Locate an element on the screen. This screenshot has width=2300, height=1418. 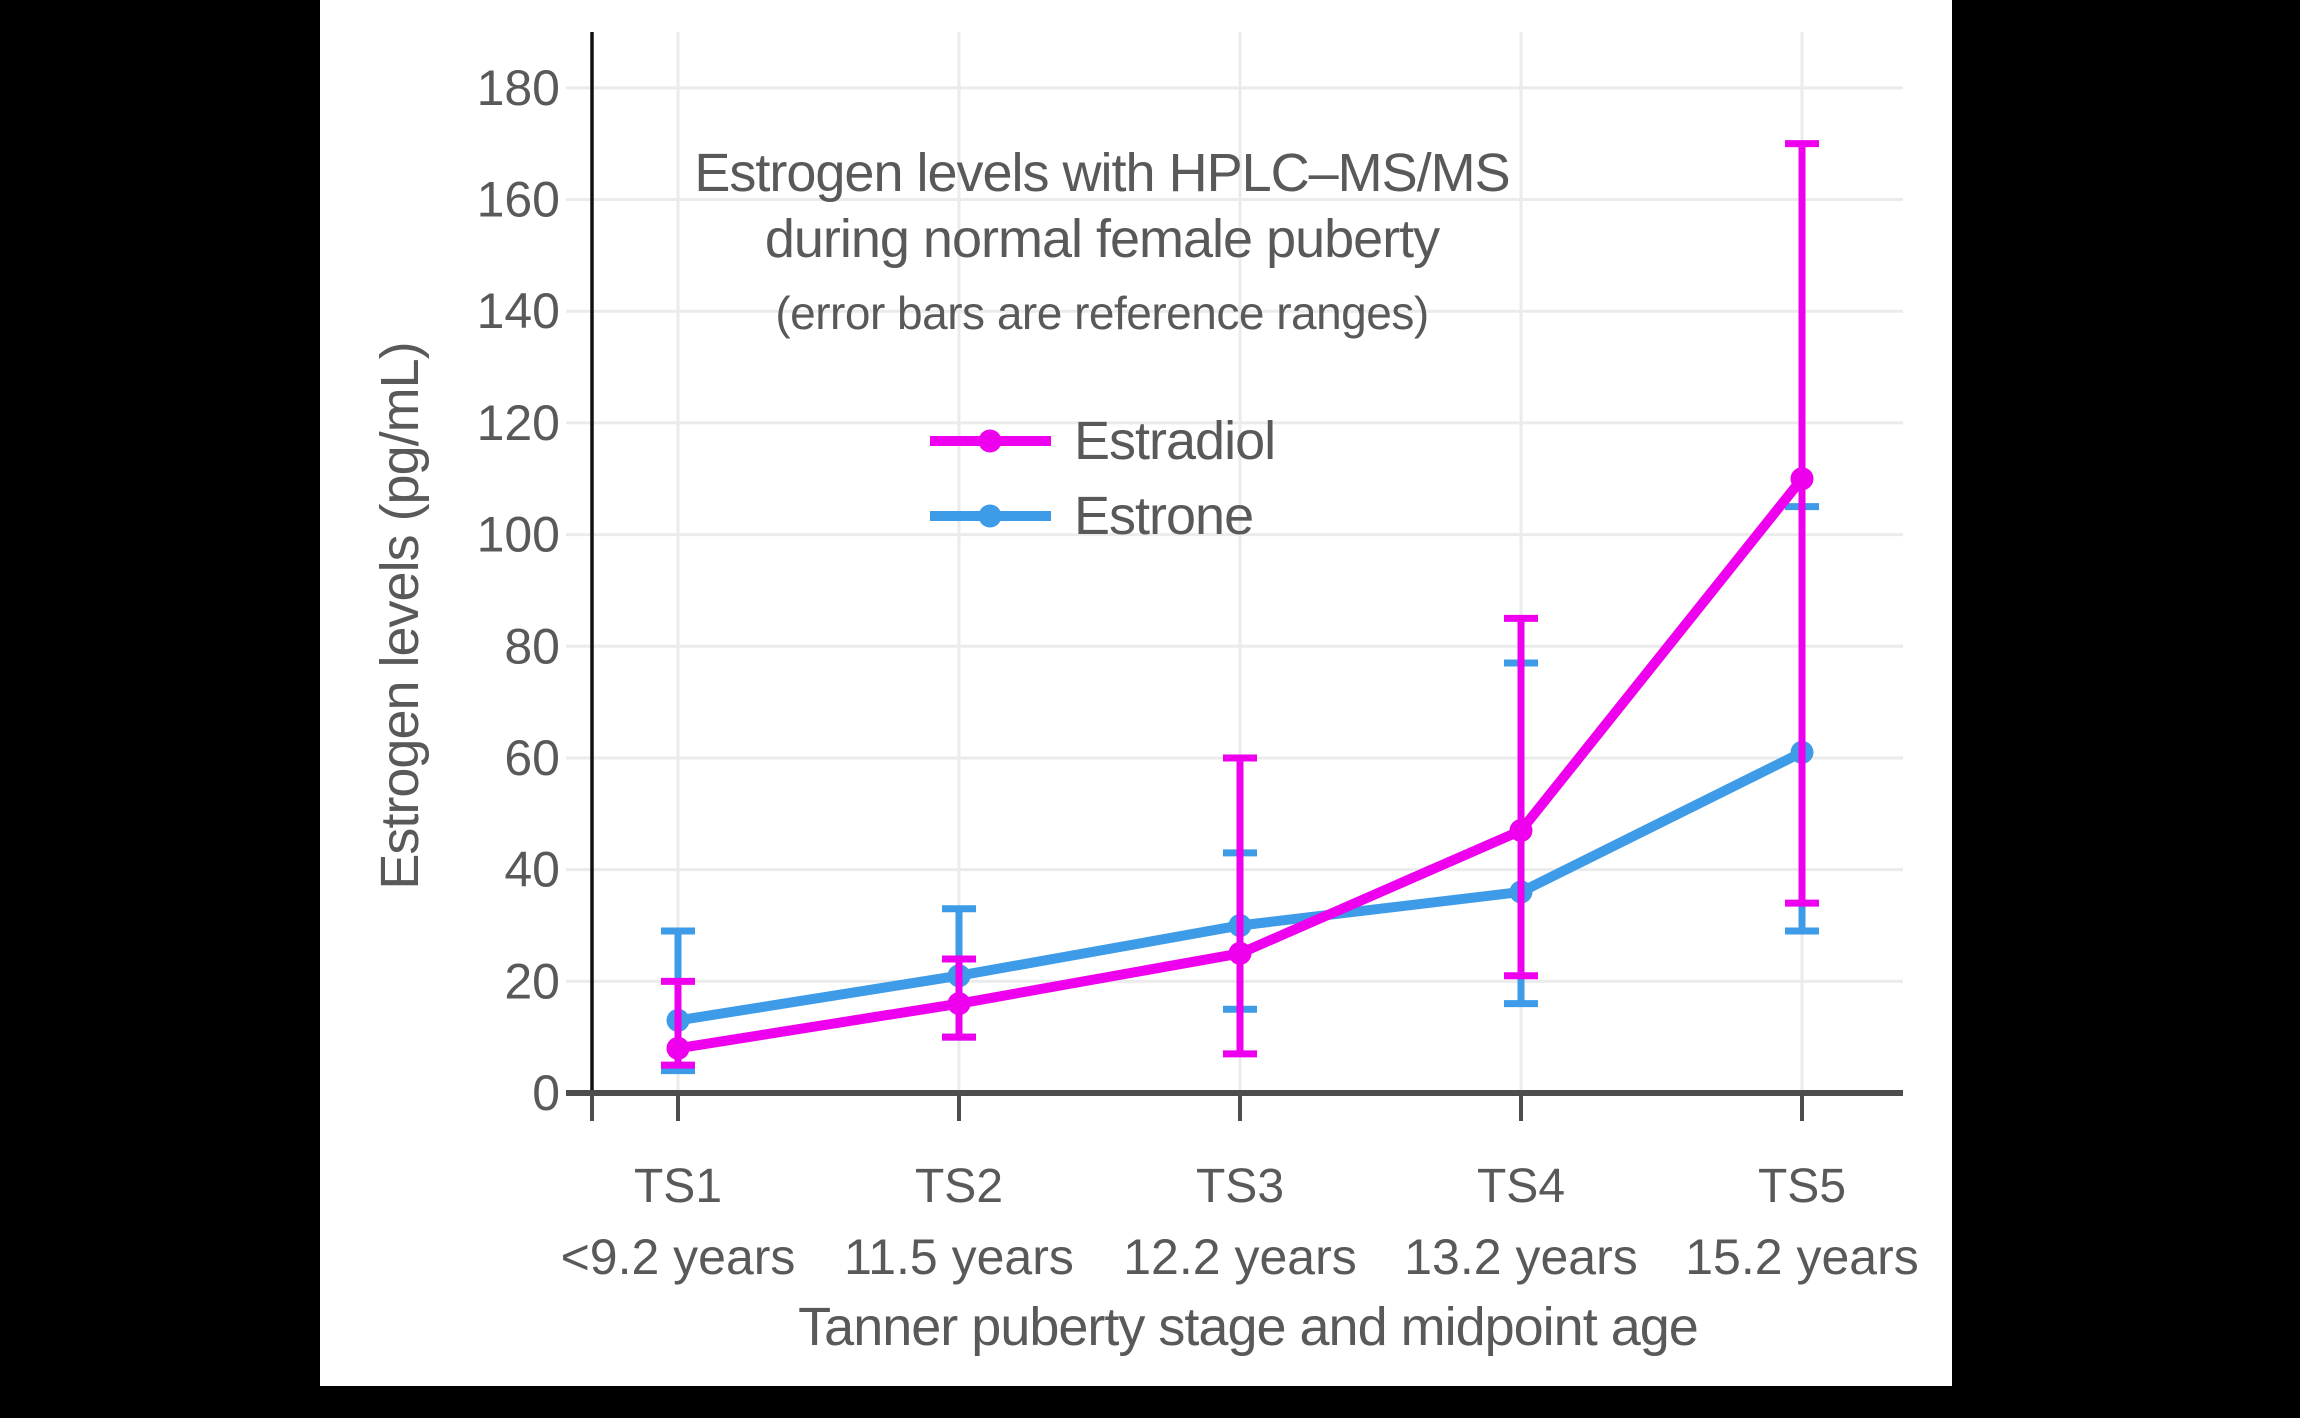
y-tick-label: 0 is located at coordinates (546, 1093).